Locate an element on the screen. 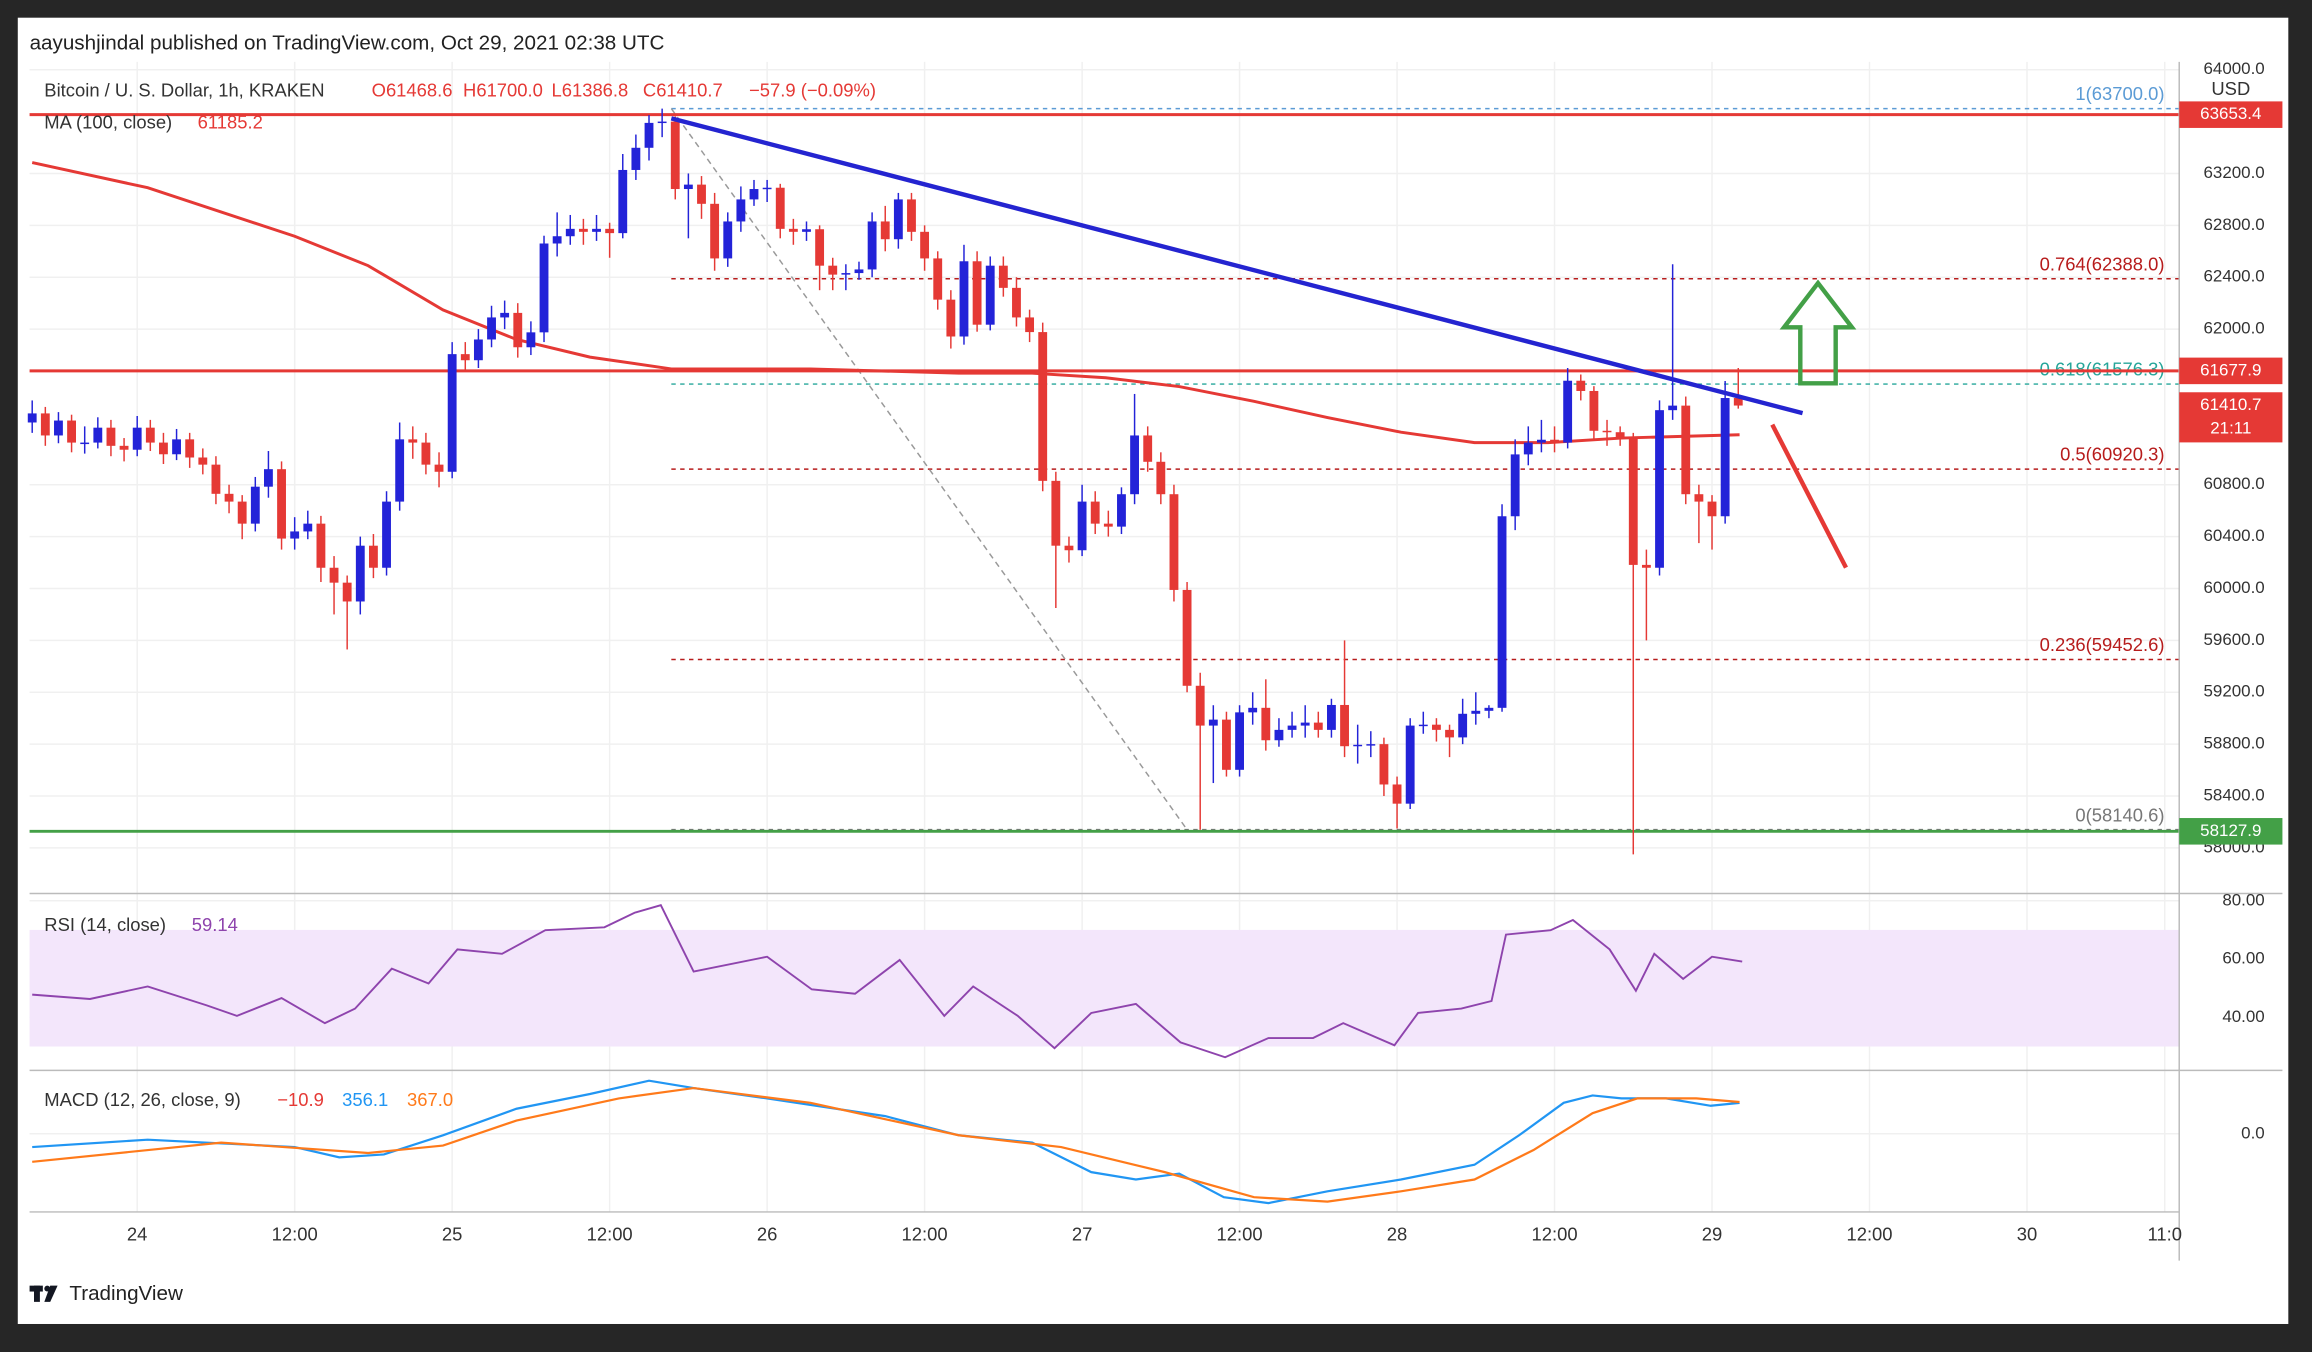 This screenshot has height=1352, width=2312. y-tick-label: 58800.0 is located at coordinates (2233, 743).